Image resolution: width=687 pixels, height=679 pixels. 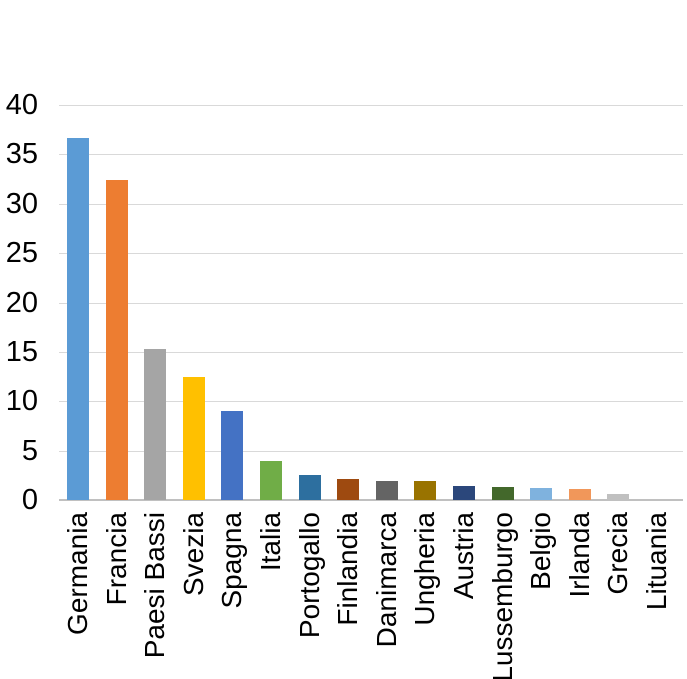 I want to click on y-axis-tick-label: 40, so click(x=21, y=105).